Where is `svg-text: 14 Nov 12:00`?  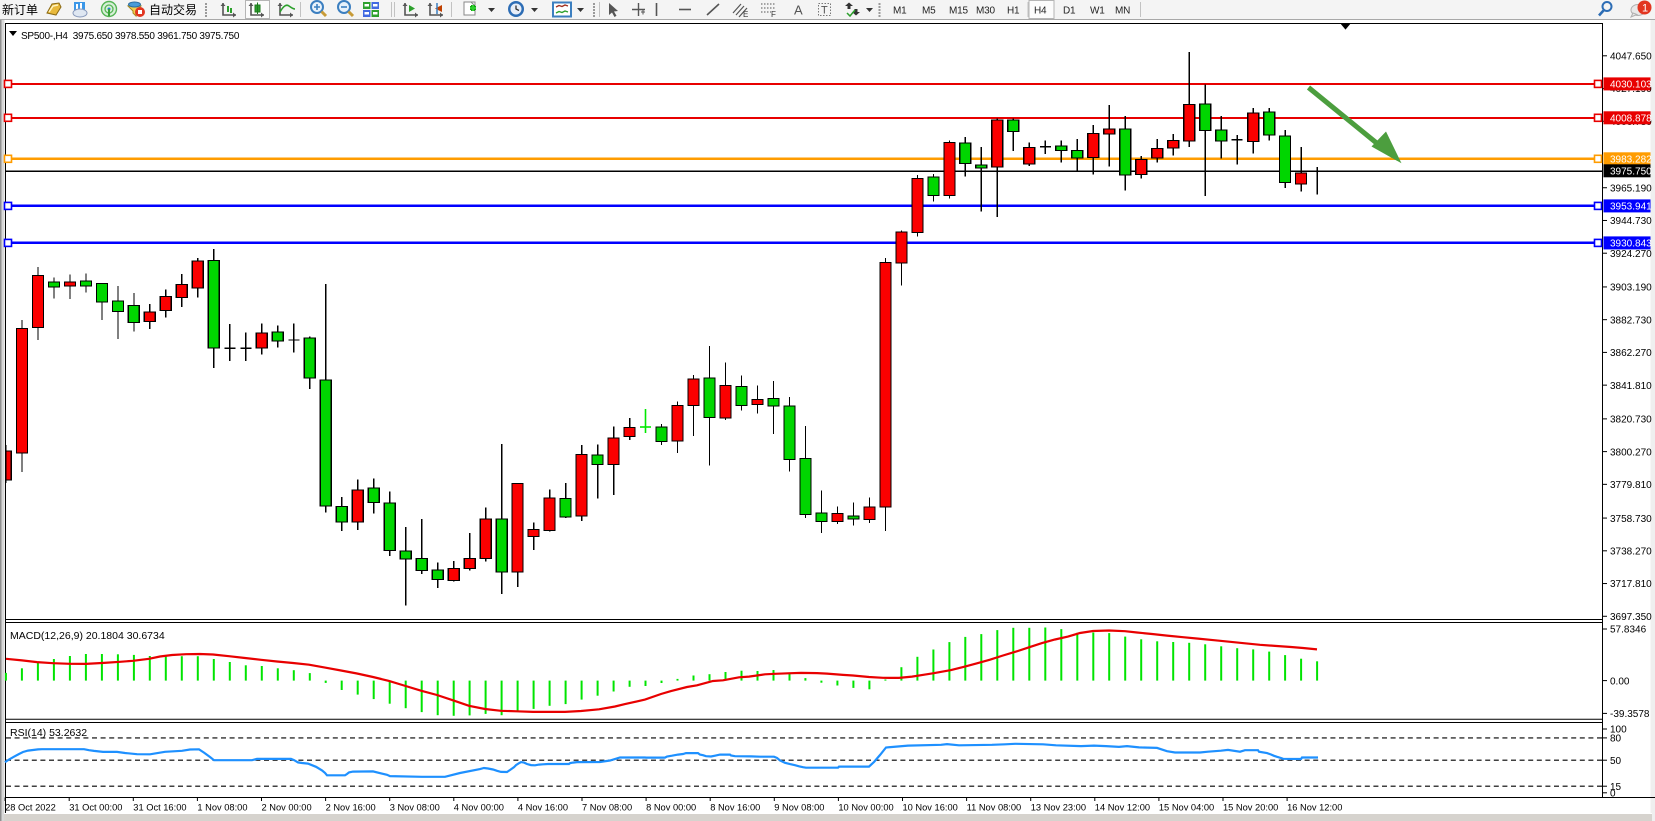 svg-text: 14 Nov 12:00 is located at coordinates (1122, 808).